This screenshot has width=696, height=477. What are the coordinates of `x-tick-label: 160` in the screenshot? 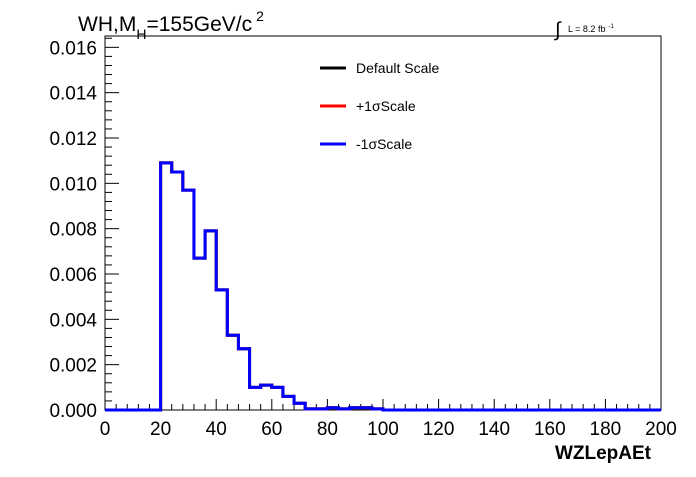 It's located at (550, 429).